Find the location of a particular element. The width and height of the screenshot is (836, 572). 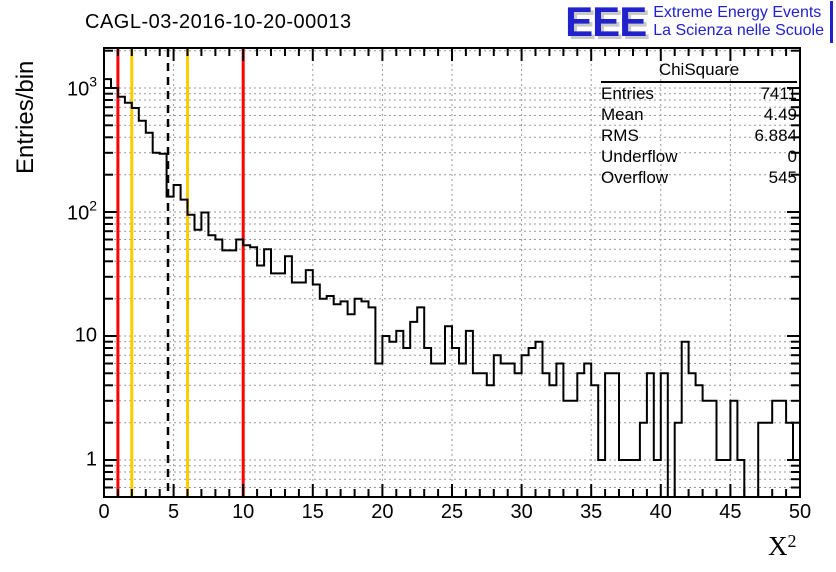

stats-row-value: 545 is located at coordinates (782, 177).